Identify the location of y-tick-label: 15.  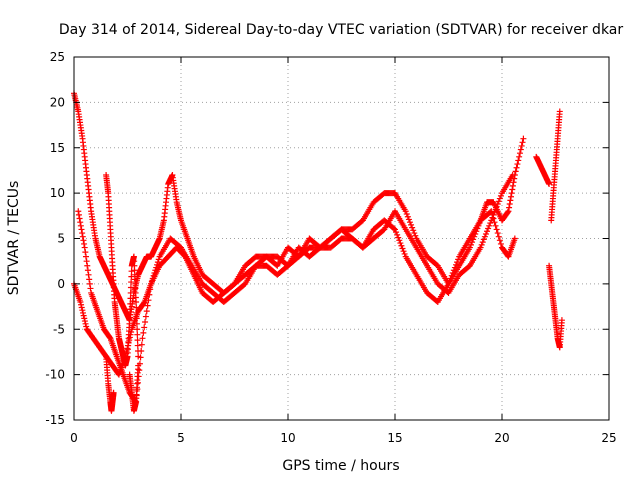
(57, 148).